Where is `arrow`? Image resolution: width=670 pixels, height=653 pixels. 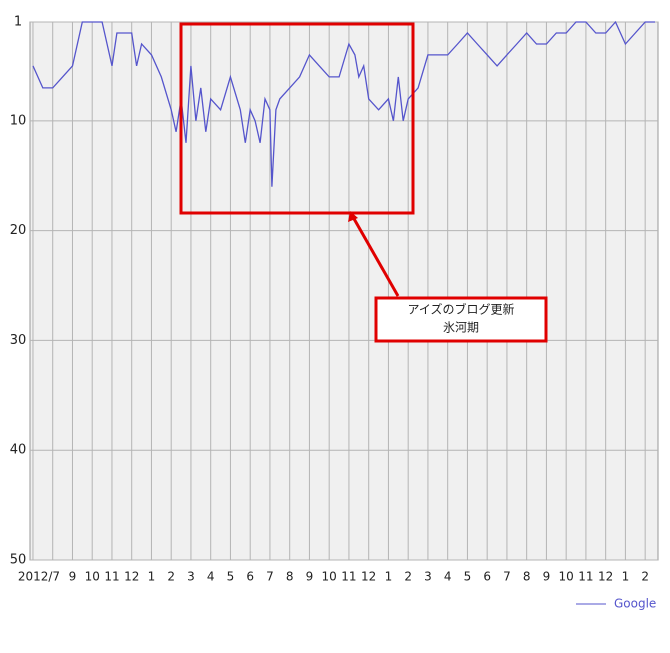 arrow is located at coordinates (375, 256).